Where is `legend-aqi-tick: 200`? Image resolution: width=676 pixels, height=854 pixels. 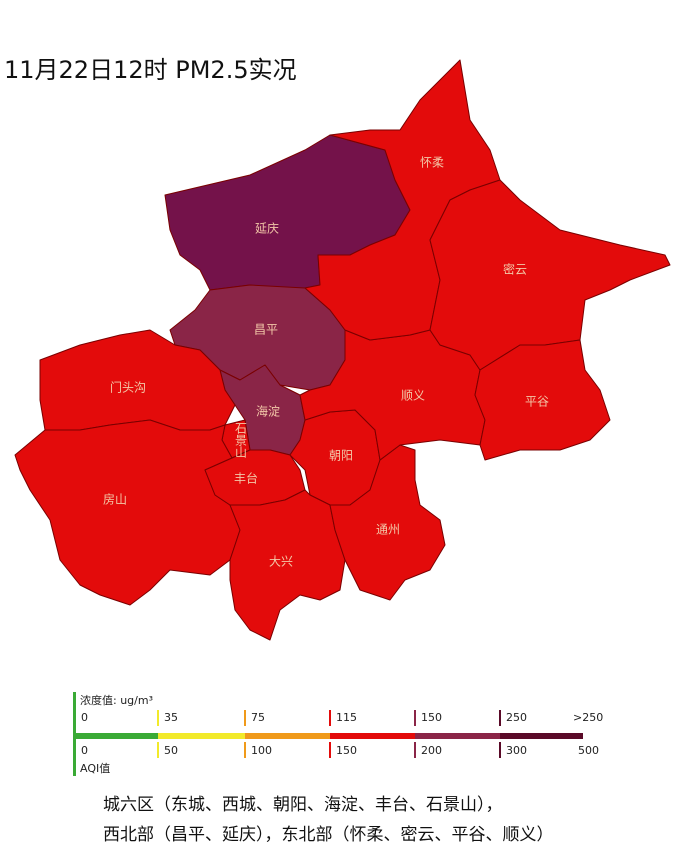 legend-aqi-tick: 200 is located at coordinates (431, 750).